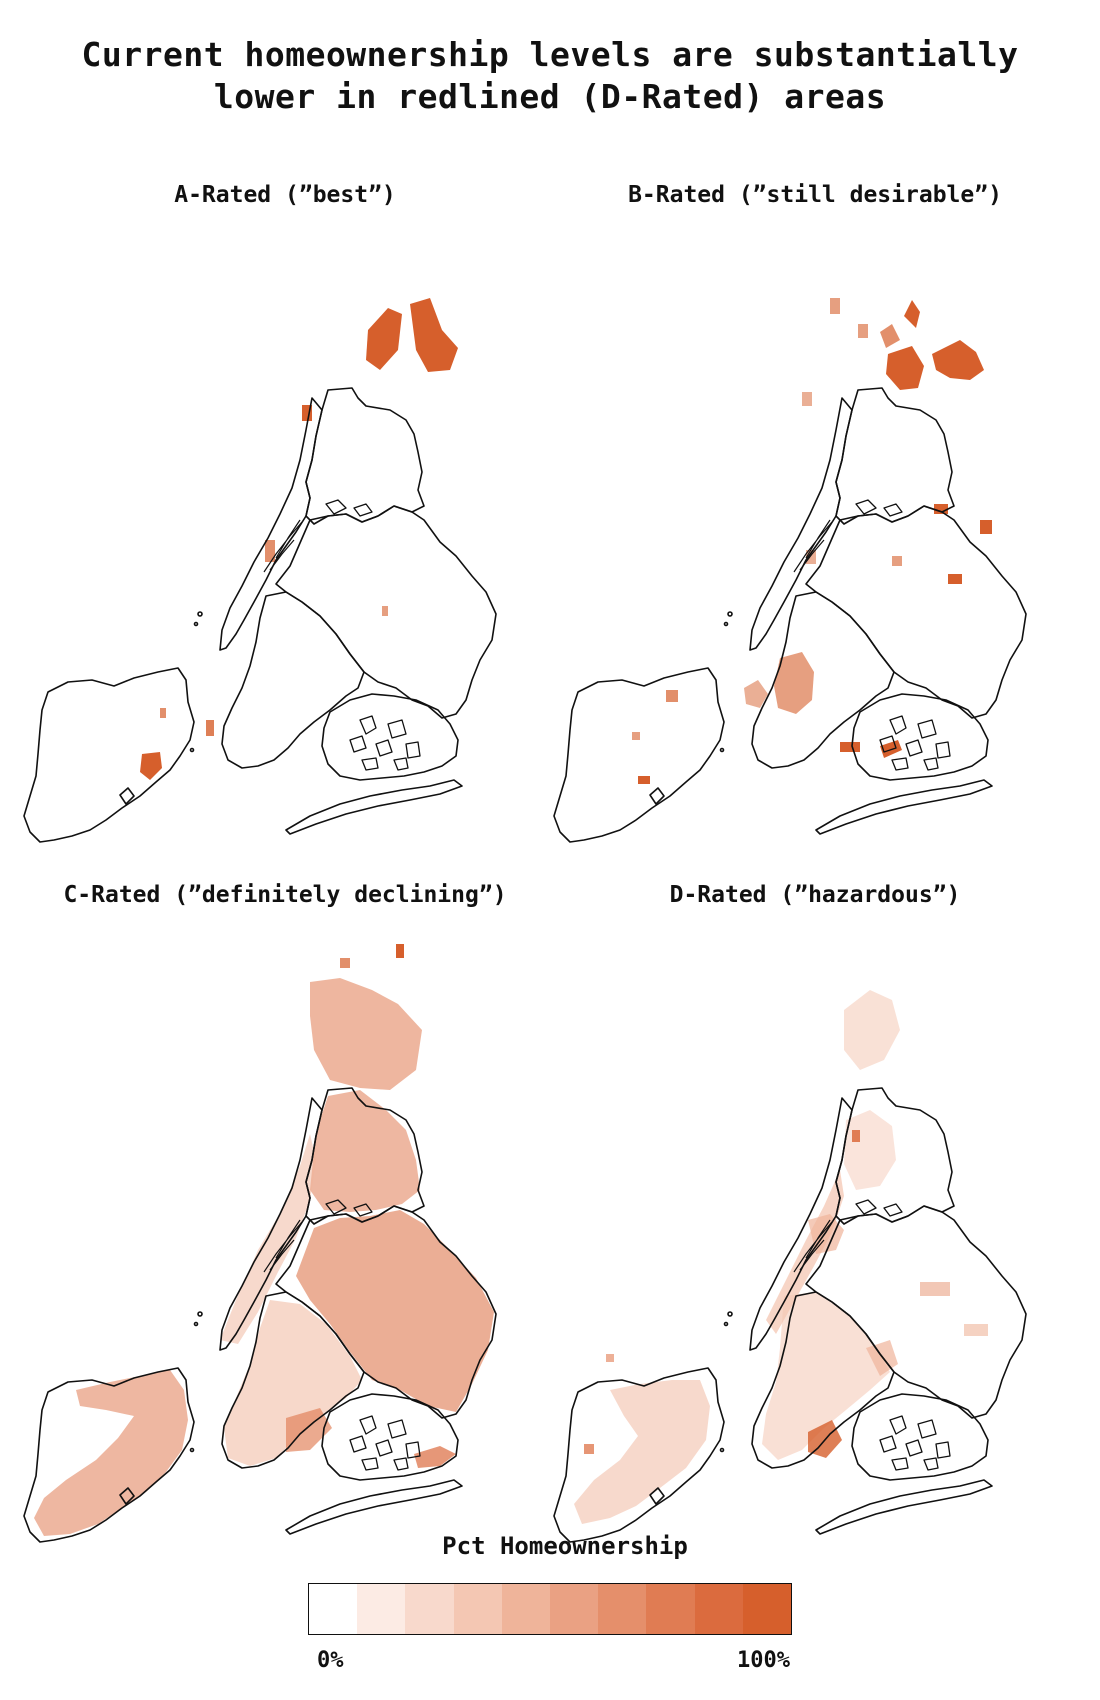 Image resolution: width=1100 pixels, height=1700 pixels. Describe the element at coordinates (330, 1660) in the screenshot. I see `legend-min-label: 0%` at that location.